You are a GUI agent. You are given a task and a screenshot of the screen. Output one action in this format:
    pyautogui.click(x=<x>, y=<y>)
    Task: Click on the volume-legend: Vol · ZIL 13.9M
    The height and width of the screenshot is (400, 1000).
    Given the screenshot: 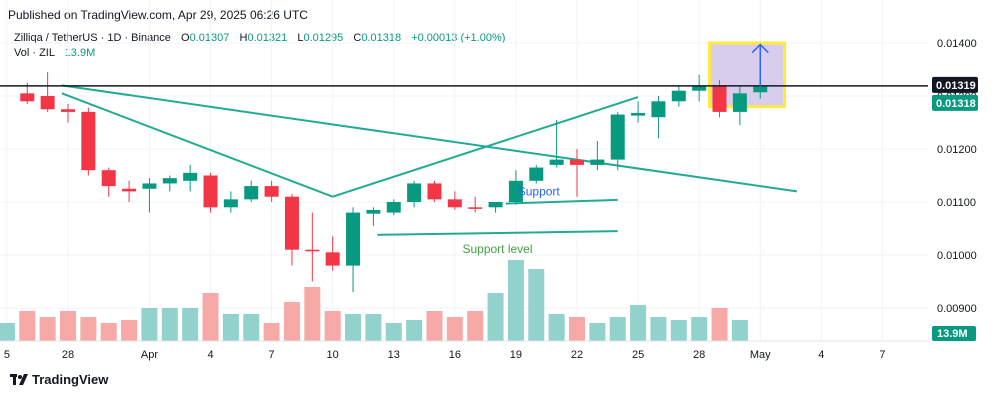 What is the action you would take?
    pyautogui.click(x=54, y=53)
    